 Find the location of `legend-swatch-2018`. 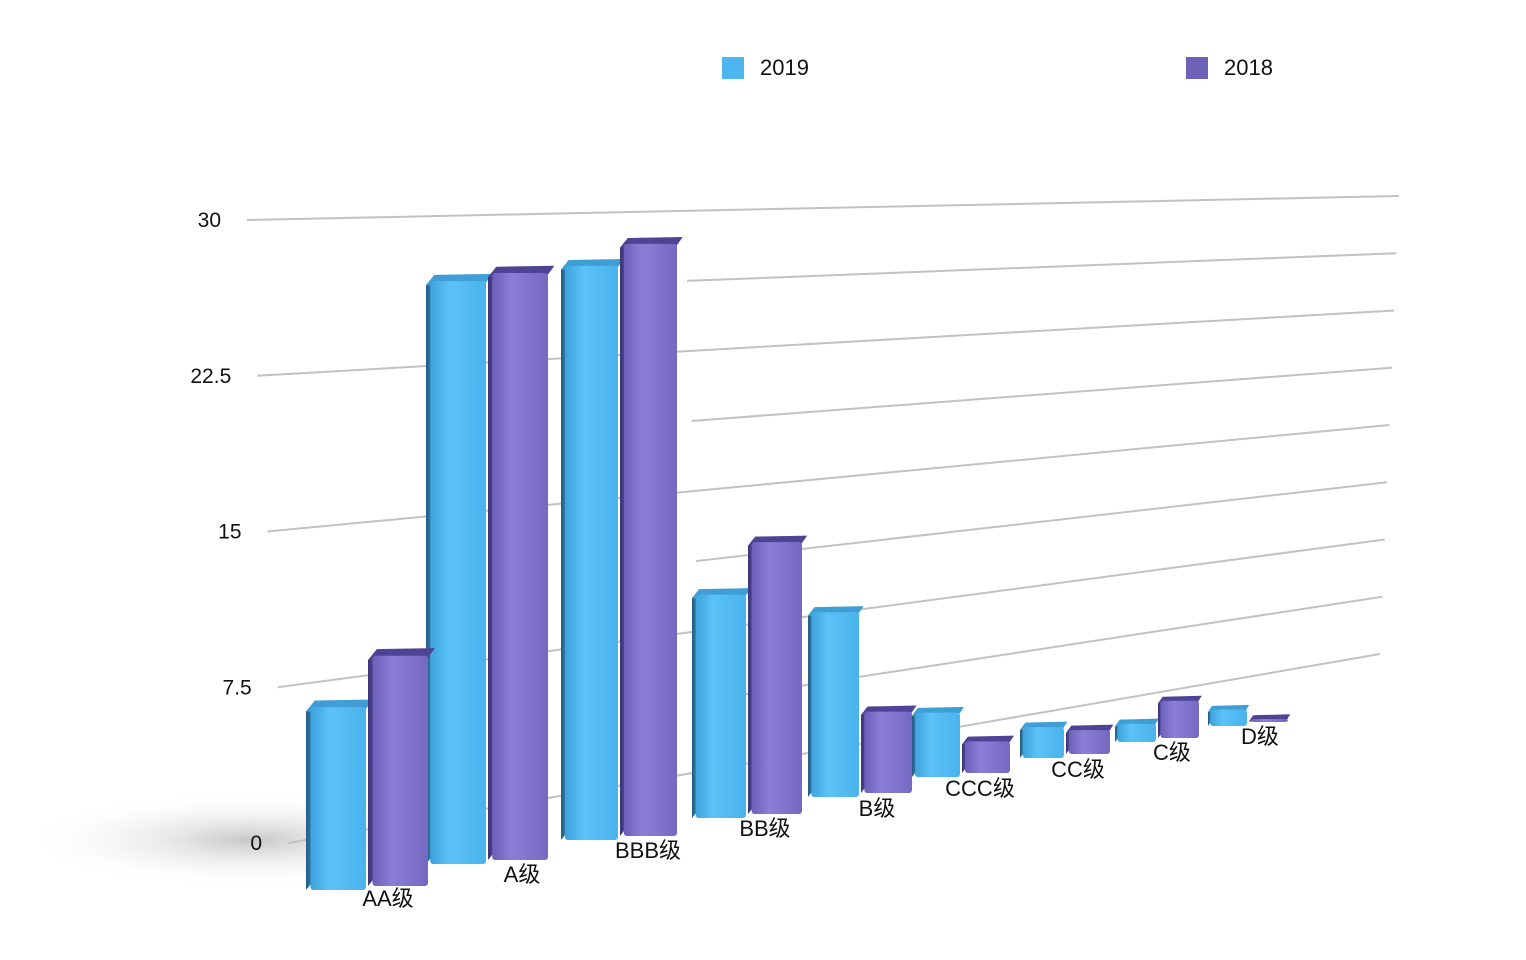

legend-swatch-2018 is located at coordinates (1197, 68).